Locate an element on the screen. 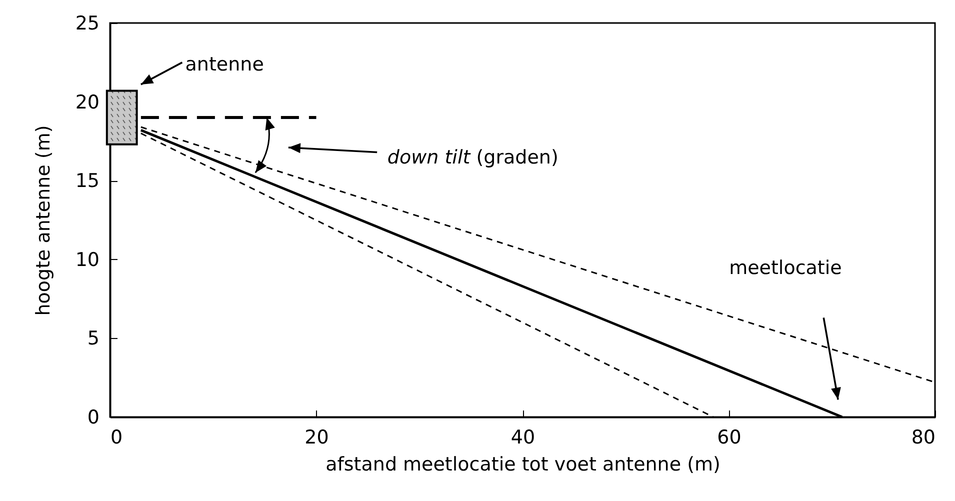 Image resolution: width=955 pixels, height=501 pixels. annotation: meetlocatie is located at coordinates (785, 268).